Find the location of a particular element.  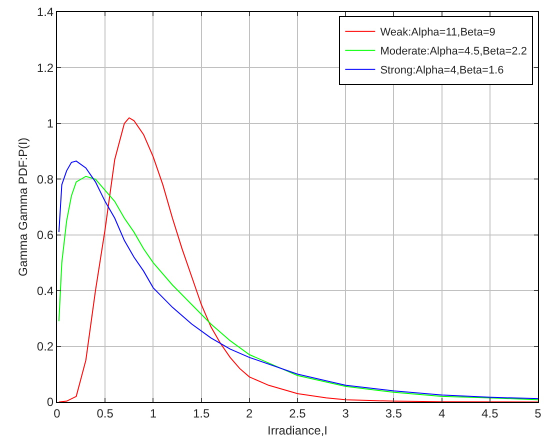

y-tick-label: 0.8 is located at coordinates (45, 179).